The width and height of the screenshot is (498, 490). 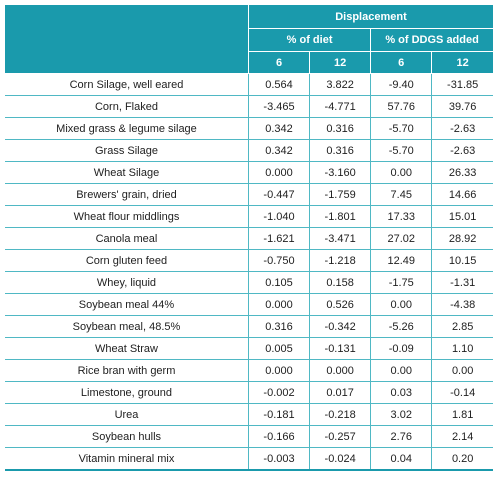 I want to click on feed-name-cell: Brewers' grain, dried, so click(x=127, y=194).